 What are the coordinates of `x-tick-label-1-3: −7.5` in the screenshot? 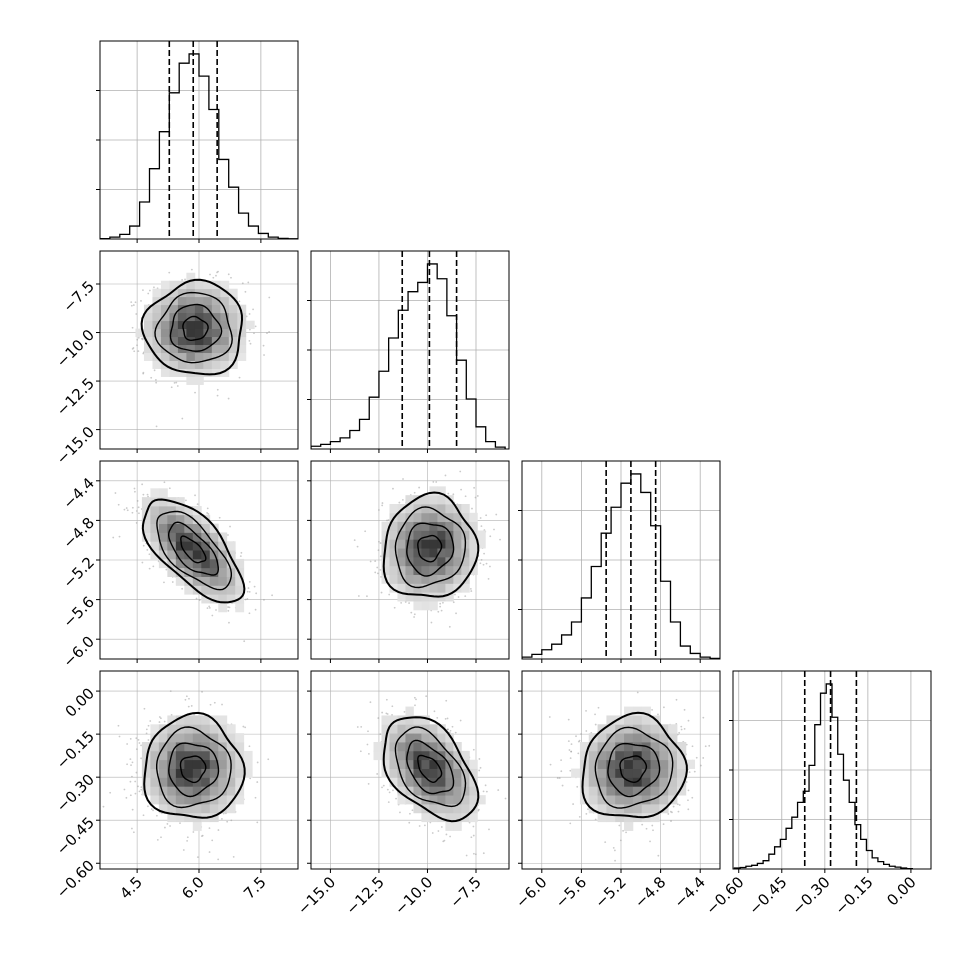 It's located at (465, 892).